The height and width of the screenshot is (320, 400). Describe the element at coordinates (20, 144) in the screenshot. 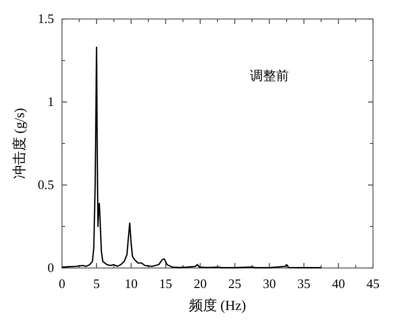

I see `y-axis-title: 冲击度 (g/s)` at that location.